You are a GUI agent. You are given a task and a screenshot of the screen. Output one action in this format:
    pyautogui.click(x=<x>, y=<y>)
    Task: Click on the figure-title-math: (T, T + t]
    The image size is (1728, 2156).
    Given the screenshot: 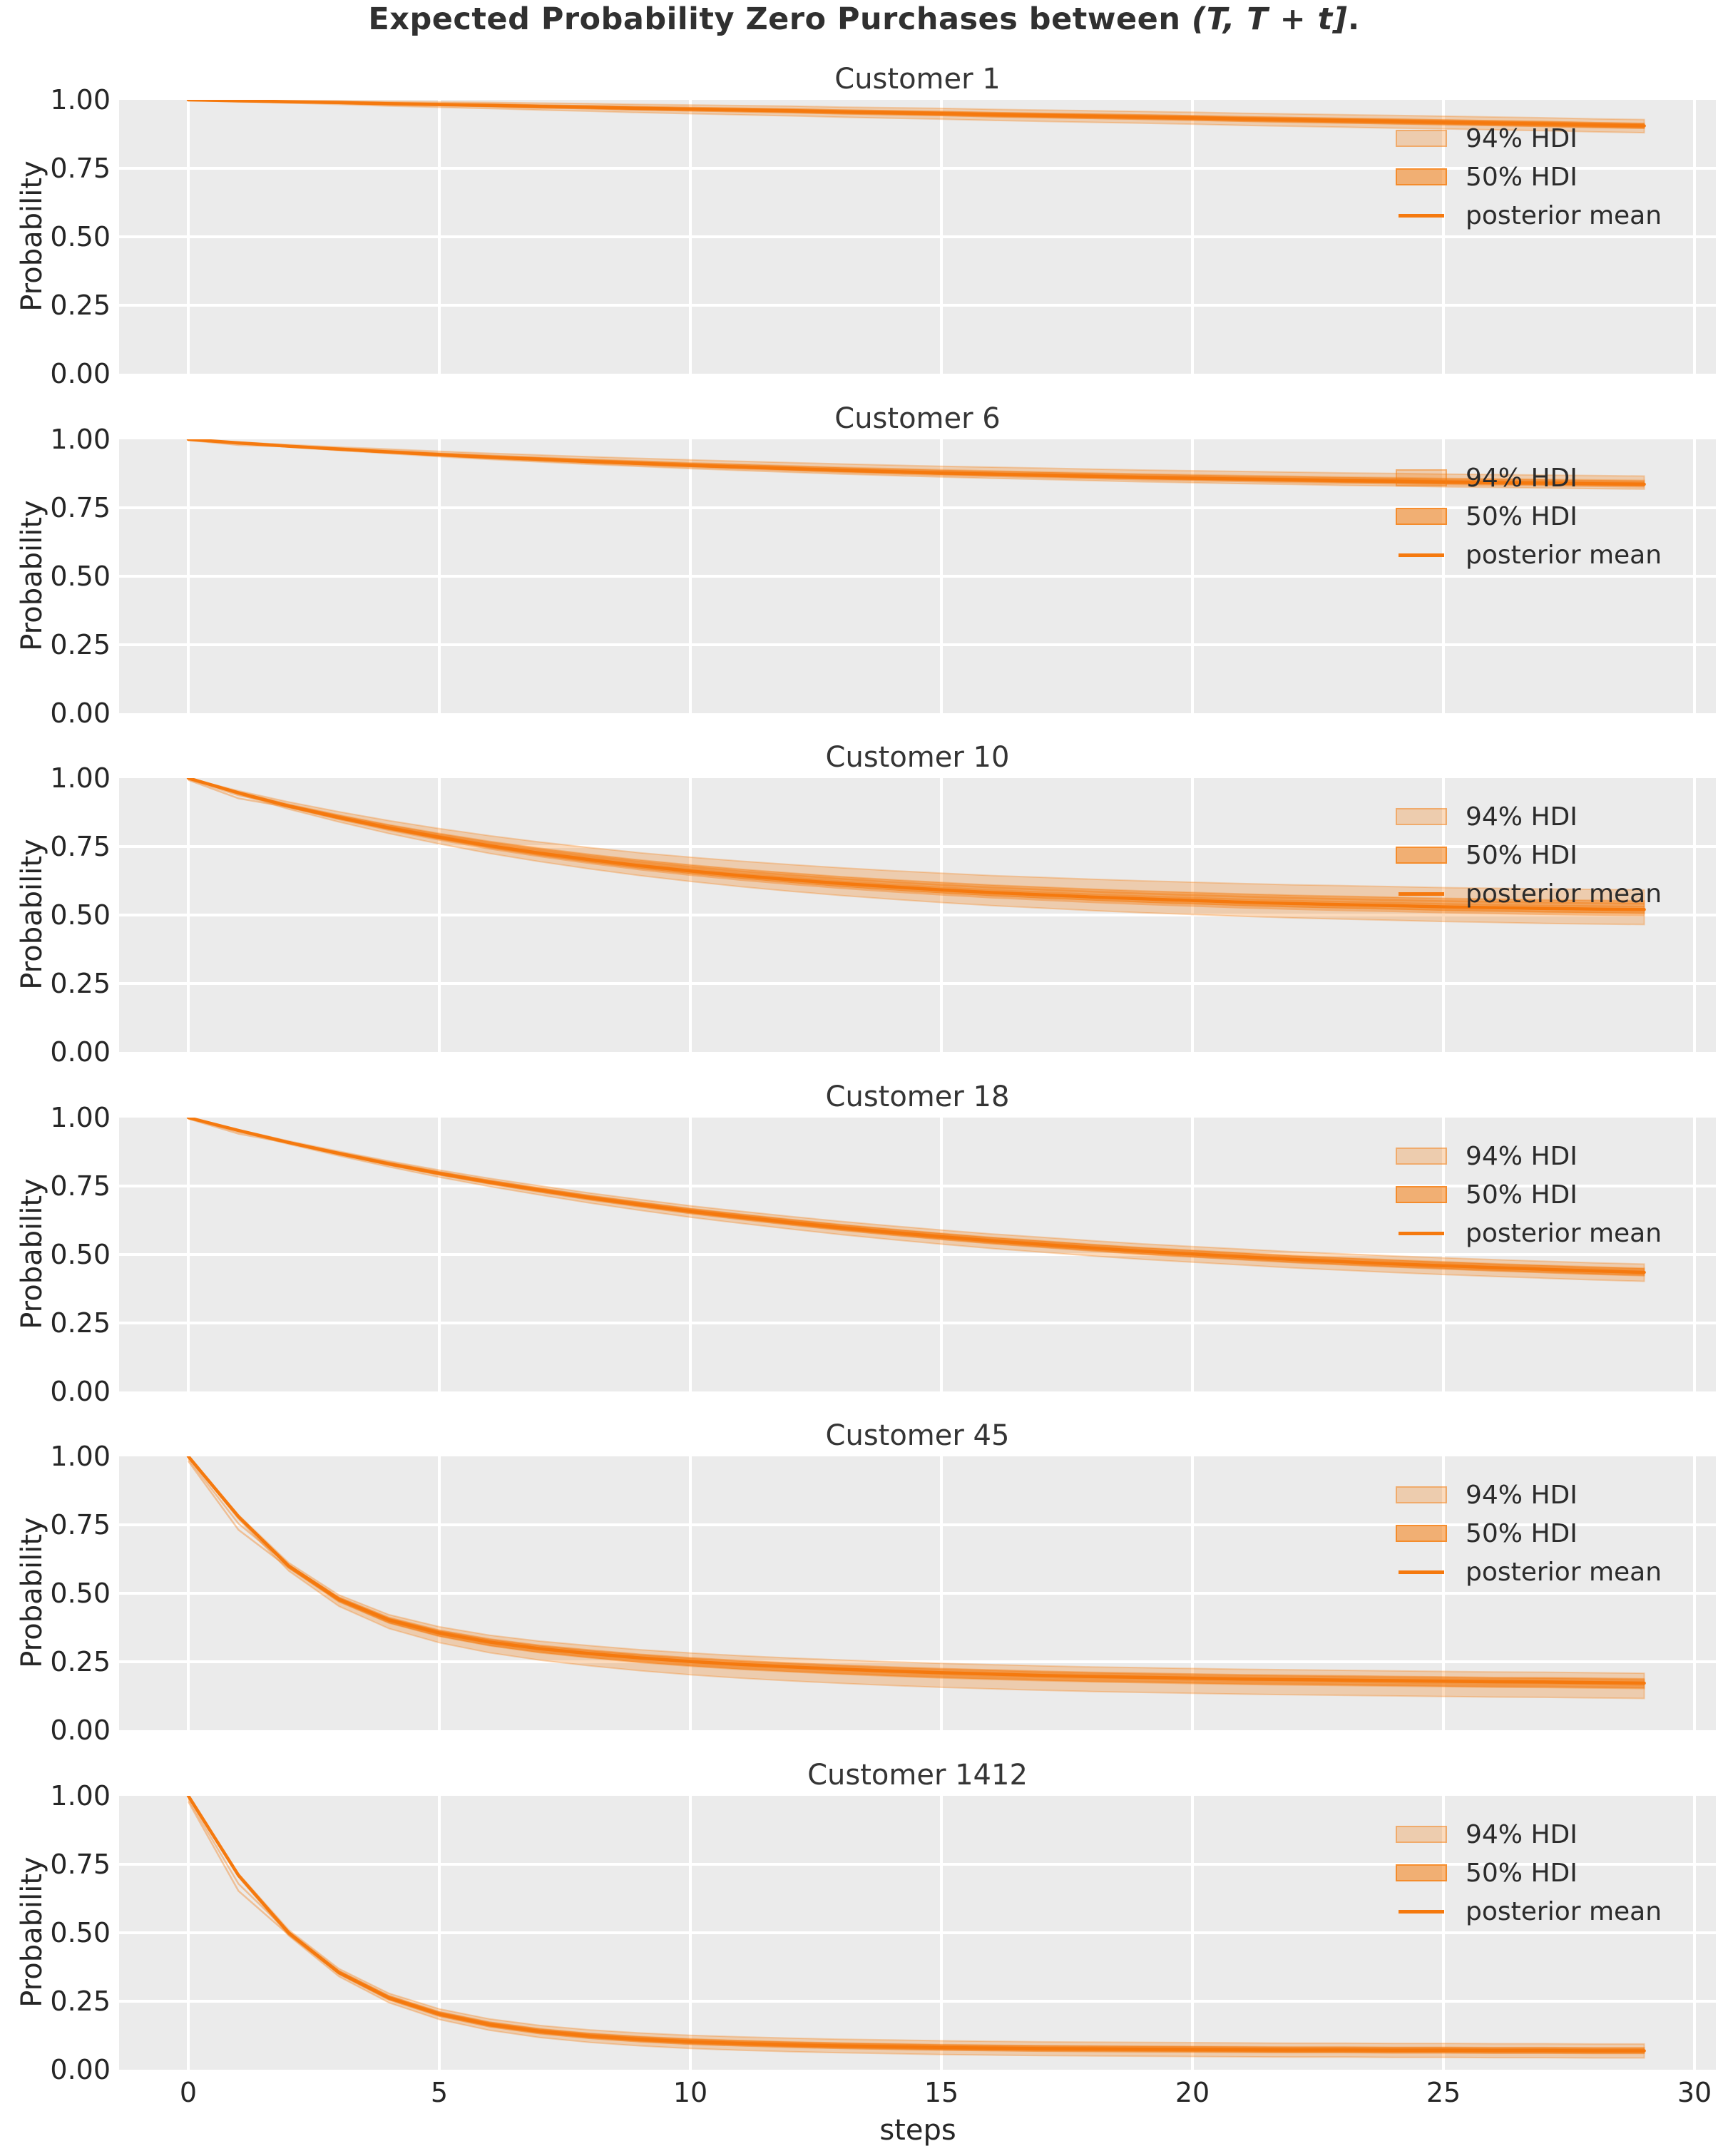 What is the action you would take?
    pyautogui.click(x=1269, y=19)
    